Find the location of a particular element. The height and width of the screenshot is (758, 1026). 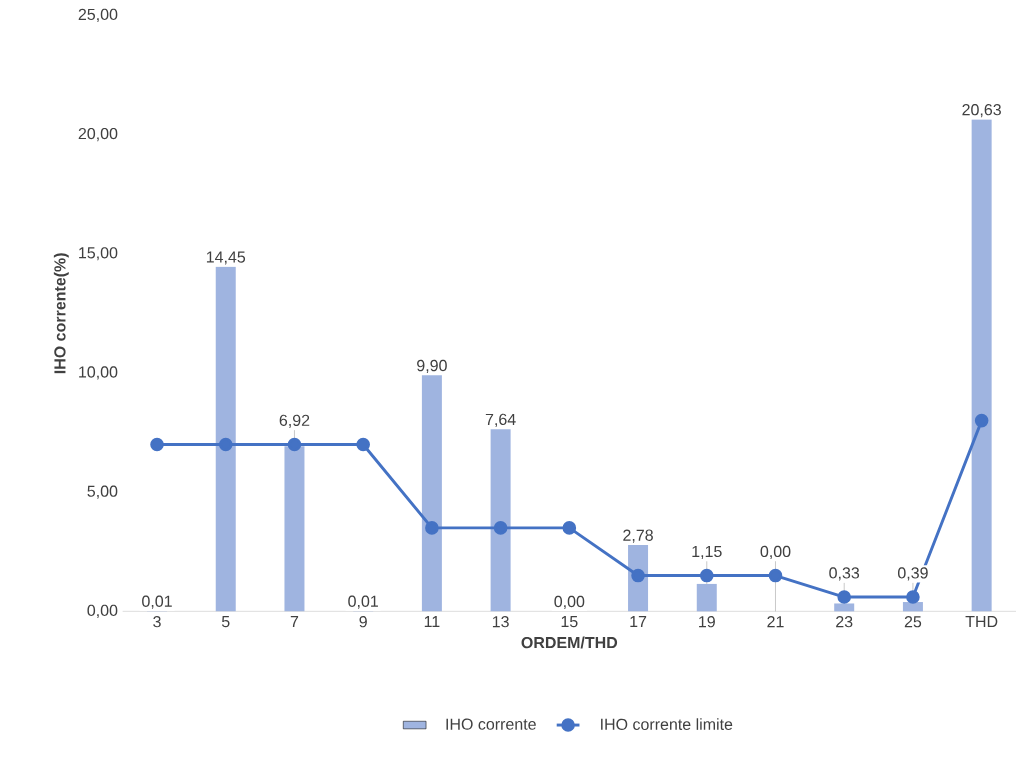

data-label: 20,63 is located at coordinates (981, 111).